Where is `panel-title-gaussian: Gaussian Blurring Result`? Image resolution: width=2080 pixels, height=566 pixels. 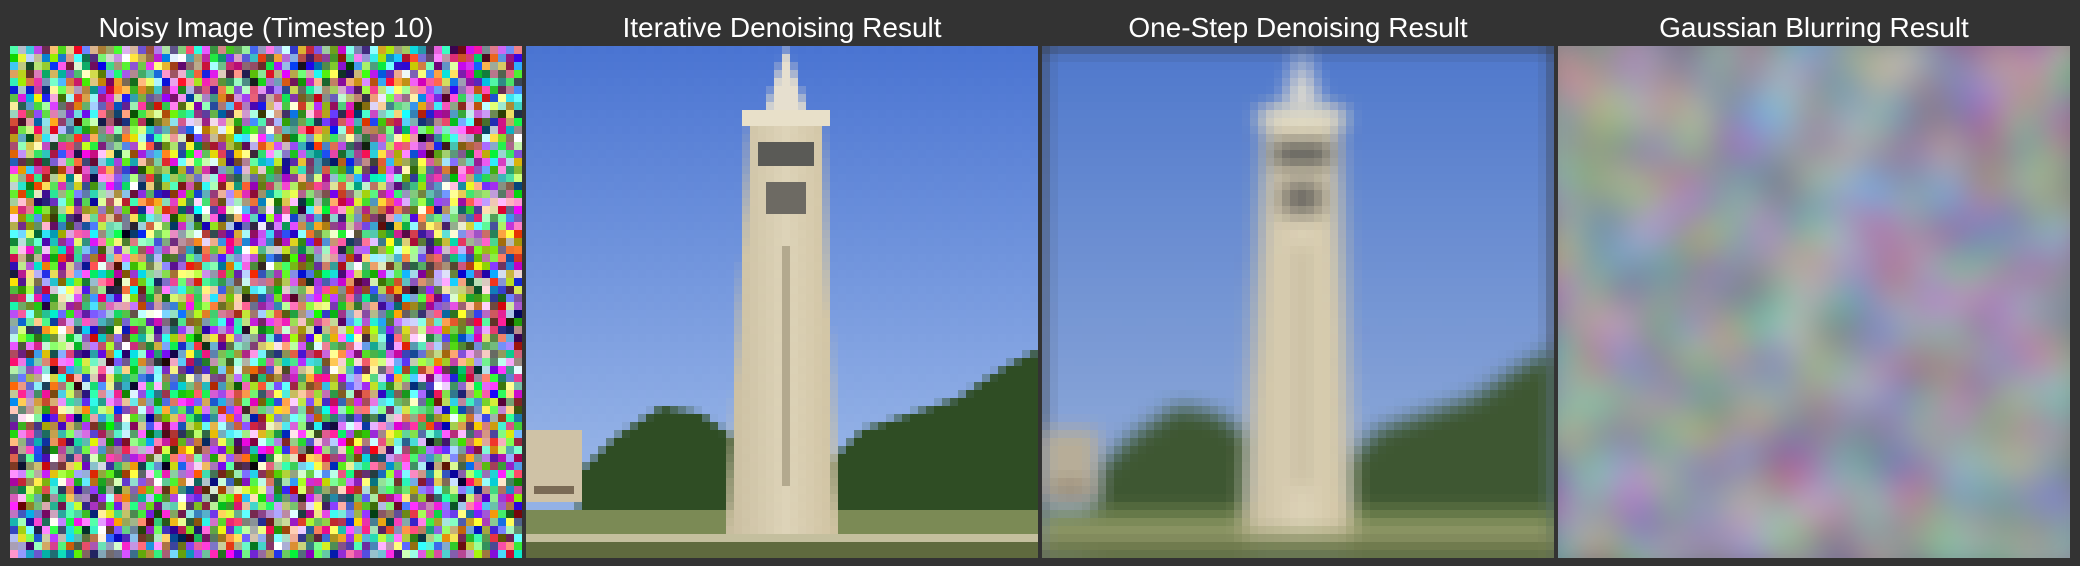 panel-title-gaussian: Gaussian Blurring Result is located at coordinates (1814, 27).